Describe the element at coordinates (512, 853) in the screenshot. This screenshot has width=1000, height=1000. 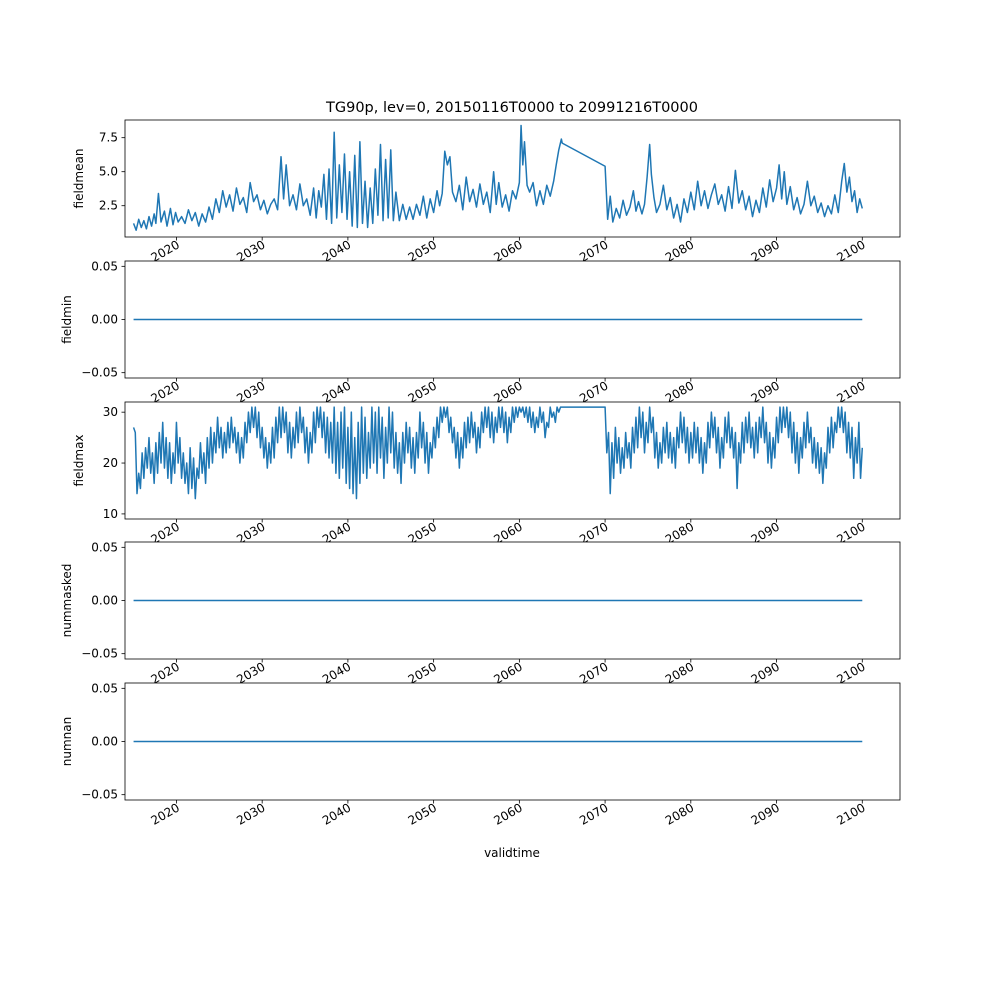
I see `x-axis-label: validtime` at that location.